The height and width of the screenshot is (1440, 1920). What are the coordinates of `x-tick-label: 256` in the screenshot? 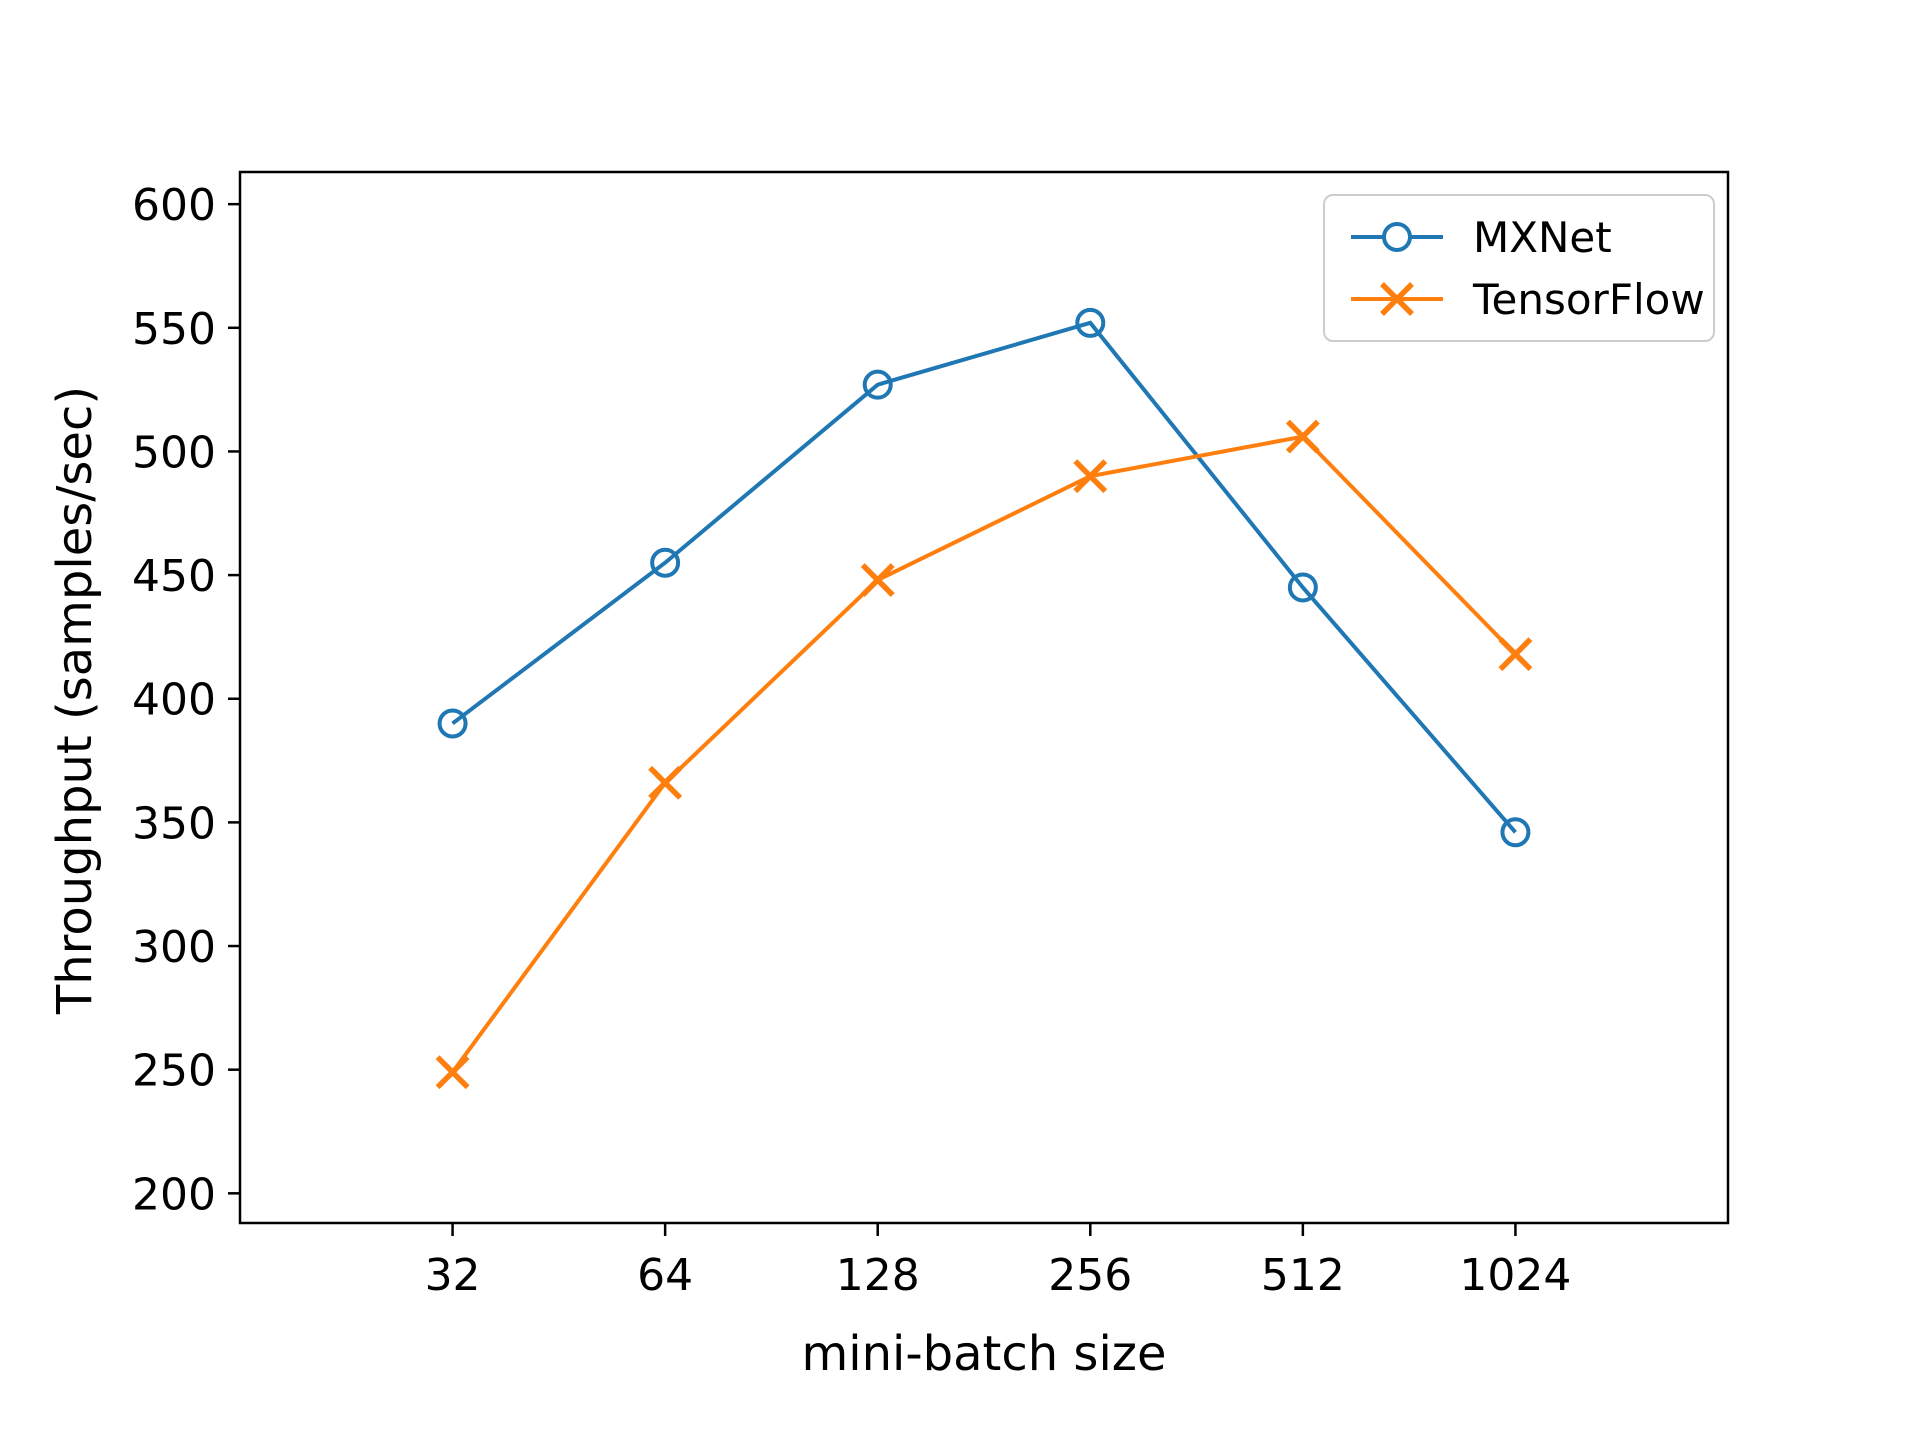 It's located at (1090, 1275).